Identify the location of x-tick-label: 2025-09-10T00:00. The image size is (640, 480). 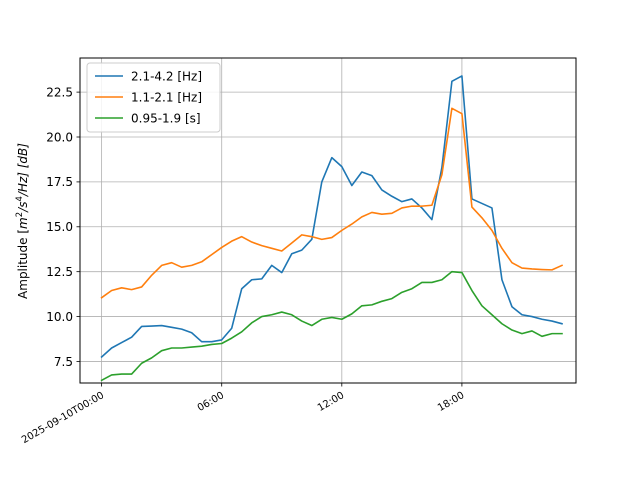
(63, 418).